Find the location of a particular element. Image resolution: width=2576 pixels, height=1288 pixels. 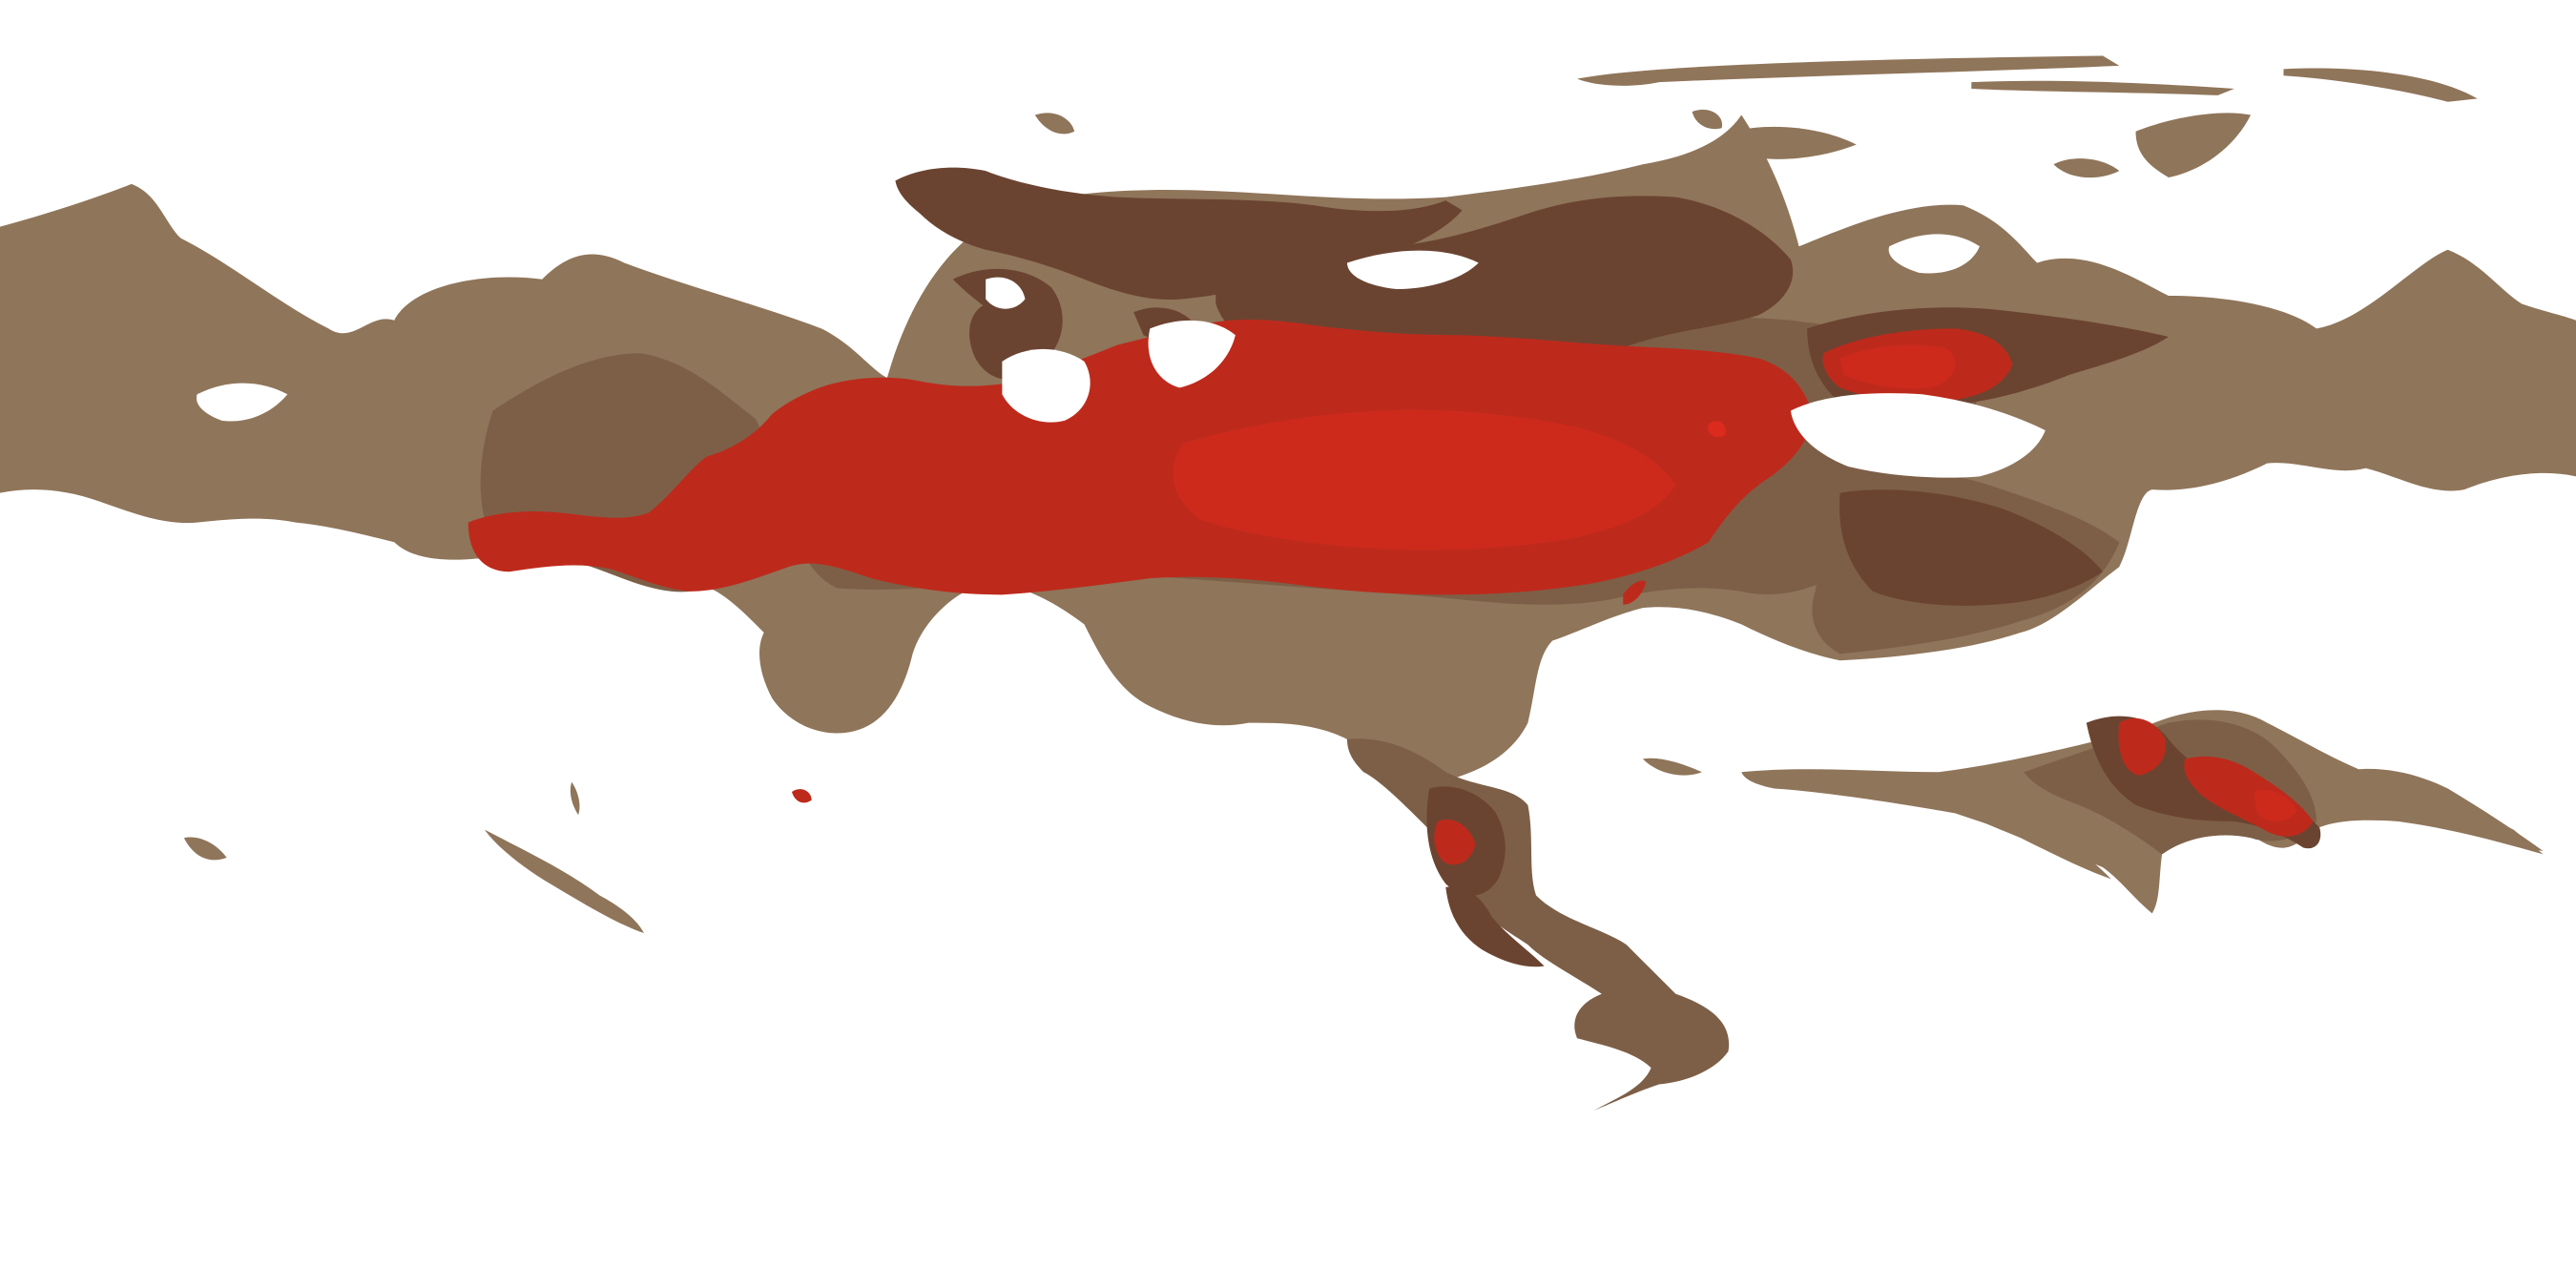

southern-scattered-patches is located at coordinates (1363, 851).